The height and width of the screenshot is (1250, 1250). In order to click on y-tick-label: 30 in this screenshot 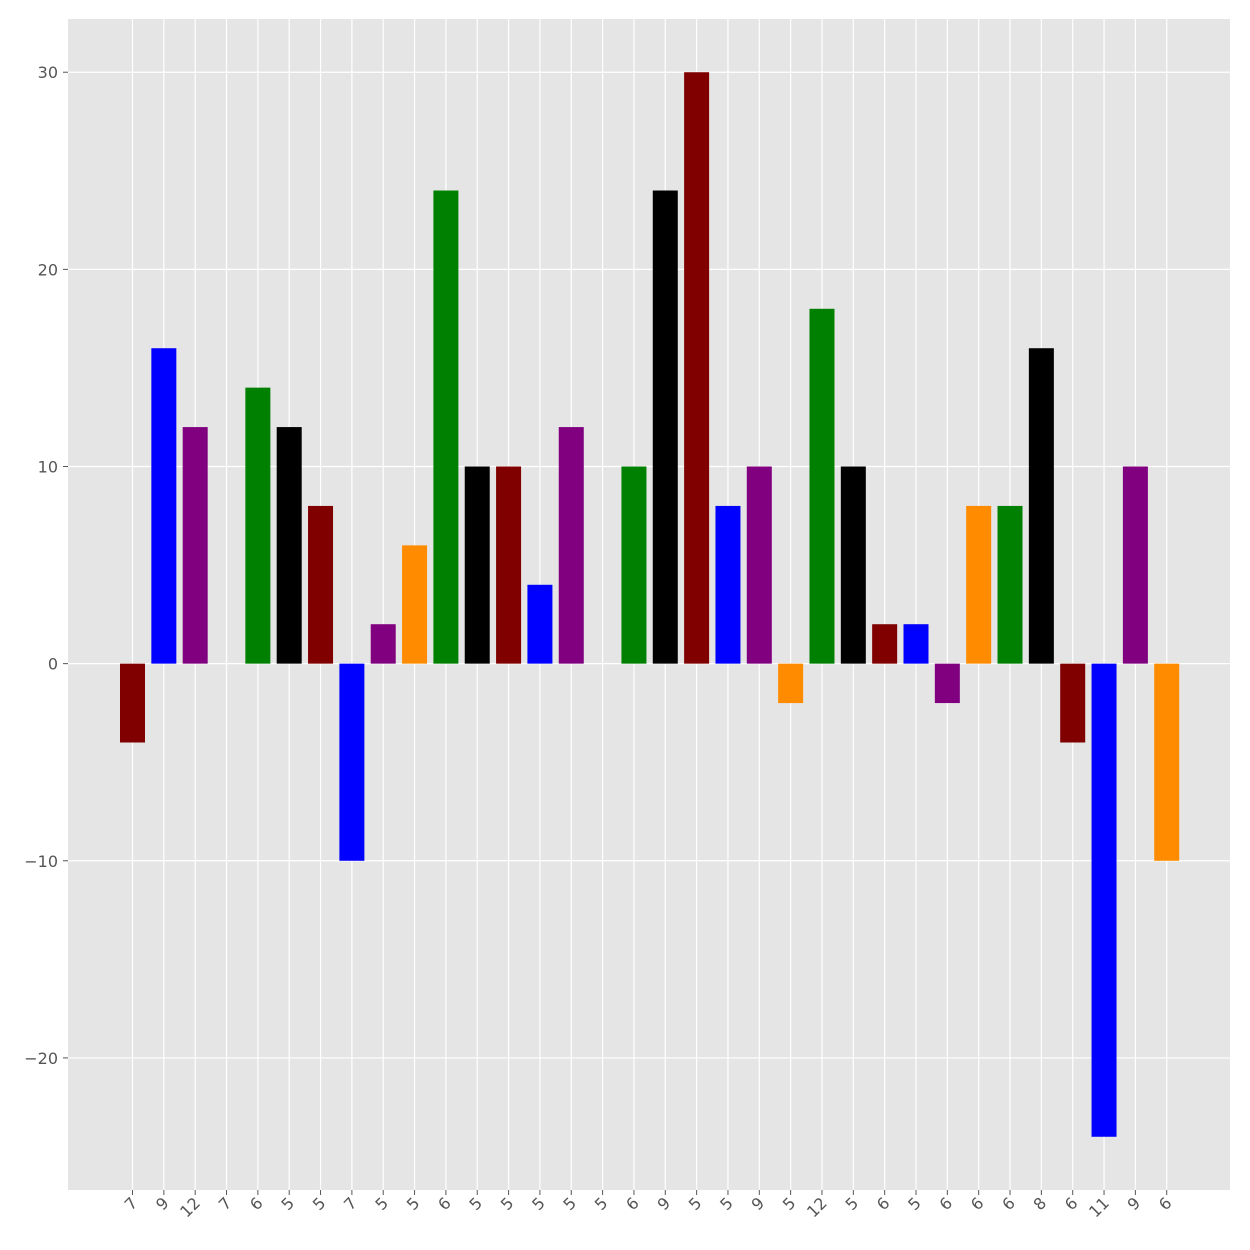, I will do `click(48, 72)`.